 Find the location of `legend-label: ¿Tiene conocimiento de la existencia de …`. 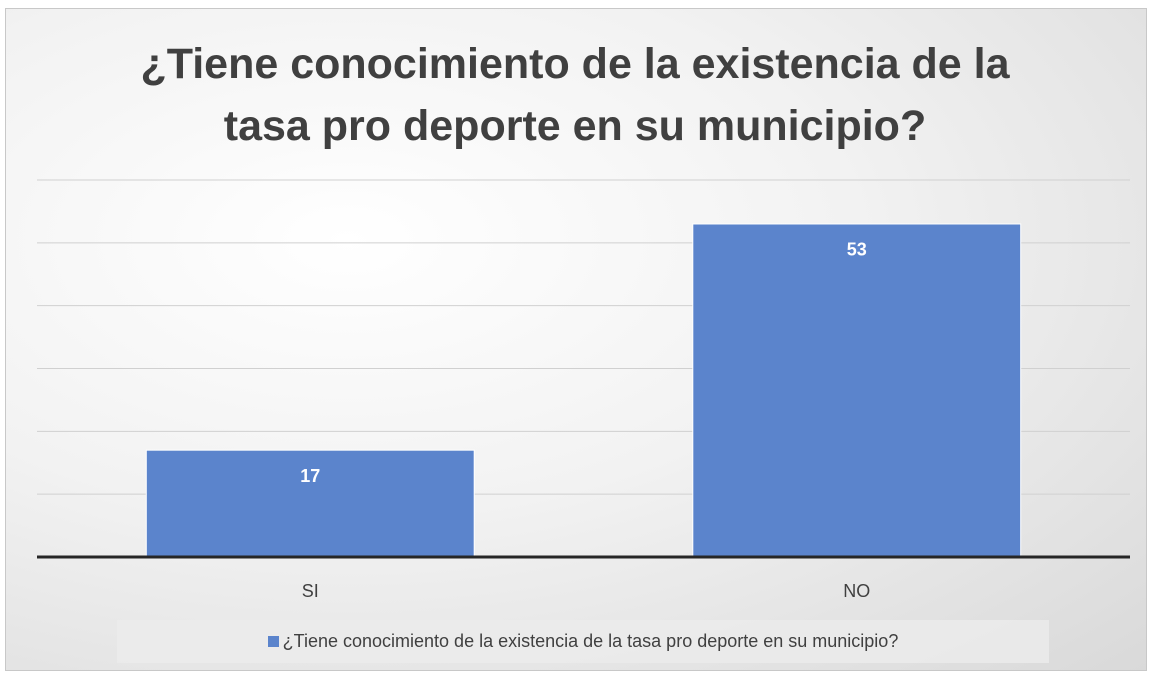

legend-label: ¿Tiene conocimiento de la existencia de … is located at coordinates (590, 641).